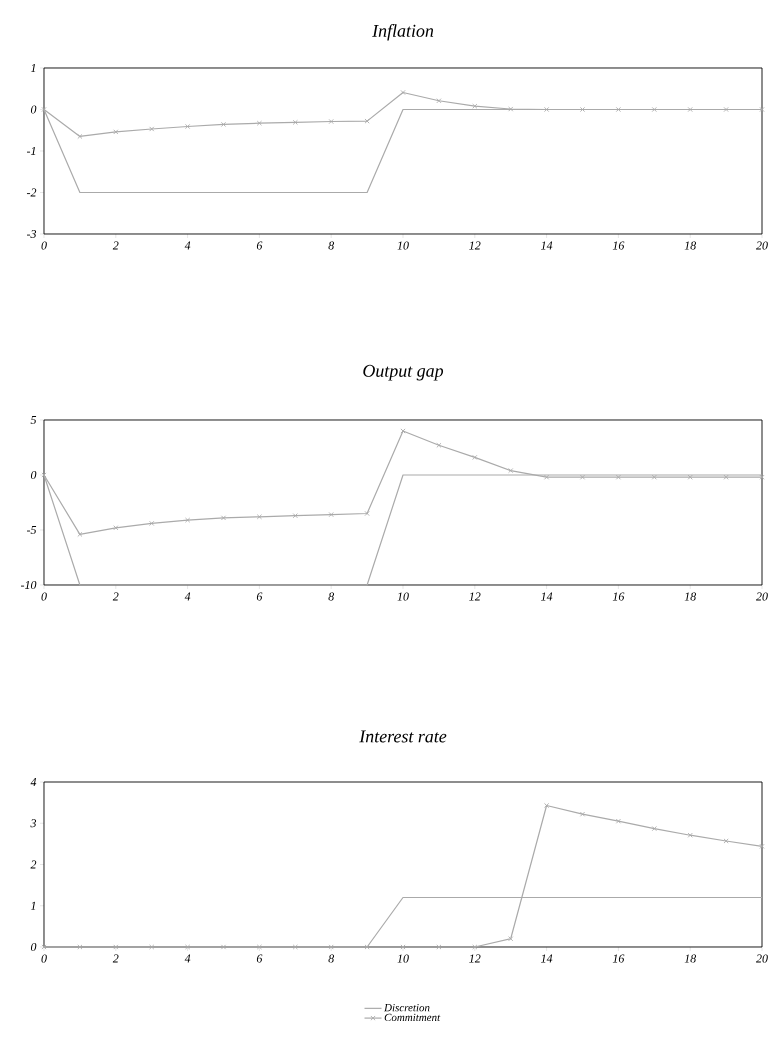 The width and height of the screenshot is (771, 1056). Describe the element at coordinates (31, 192) in the screenshot. I see `y-tick-label: -2` at that location.